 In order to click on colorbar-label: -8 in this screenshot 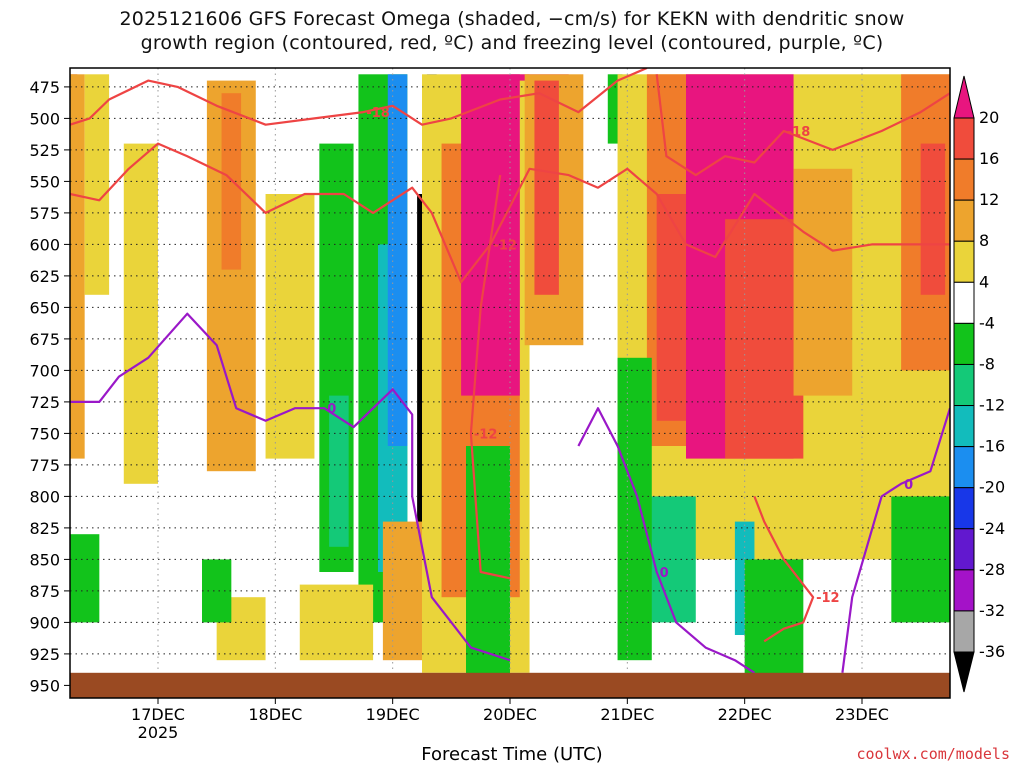, I will do `click(987, 363)`.